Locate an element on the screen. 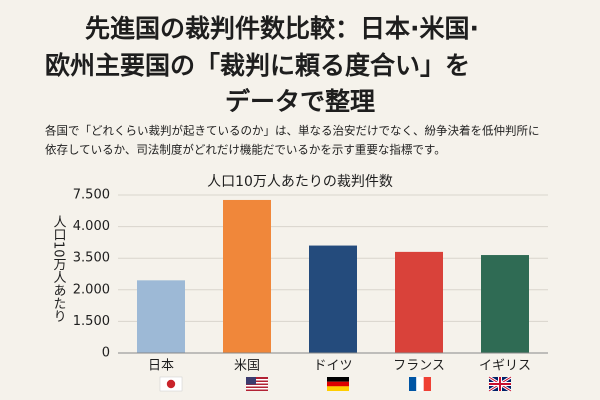 This screenshot has height=400, width=600. title-line: 先進国の裁判件数比較：日本·米国· is located at coordinates (282, 28).